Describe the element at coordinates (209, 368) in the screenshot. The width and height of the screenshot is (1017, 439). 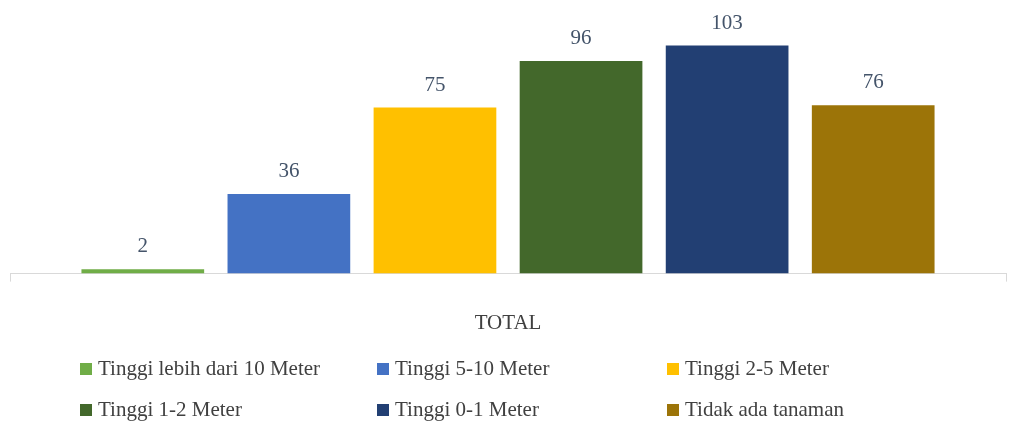
I see `legend-label: Tinggi lebih dari 10 Meter` at that location.